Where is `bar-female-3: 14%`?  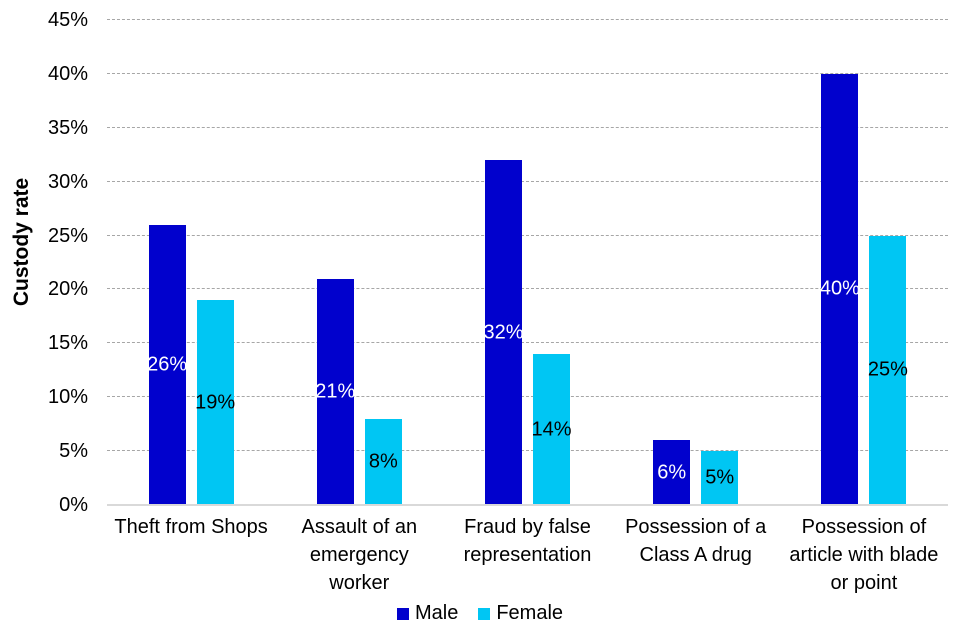
bar-female-3: 14% is located at coordinates (551, 429).